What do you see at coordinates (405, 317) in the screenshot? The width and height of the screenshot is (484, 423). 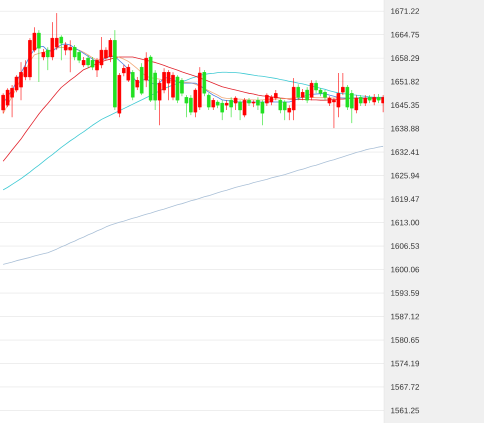 I see `y-tick-label: 1587.12` at bounding box center [405, 317].